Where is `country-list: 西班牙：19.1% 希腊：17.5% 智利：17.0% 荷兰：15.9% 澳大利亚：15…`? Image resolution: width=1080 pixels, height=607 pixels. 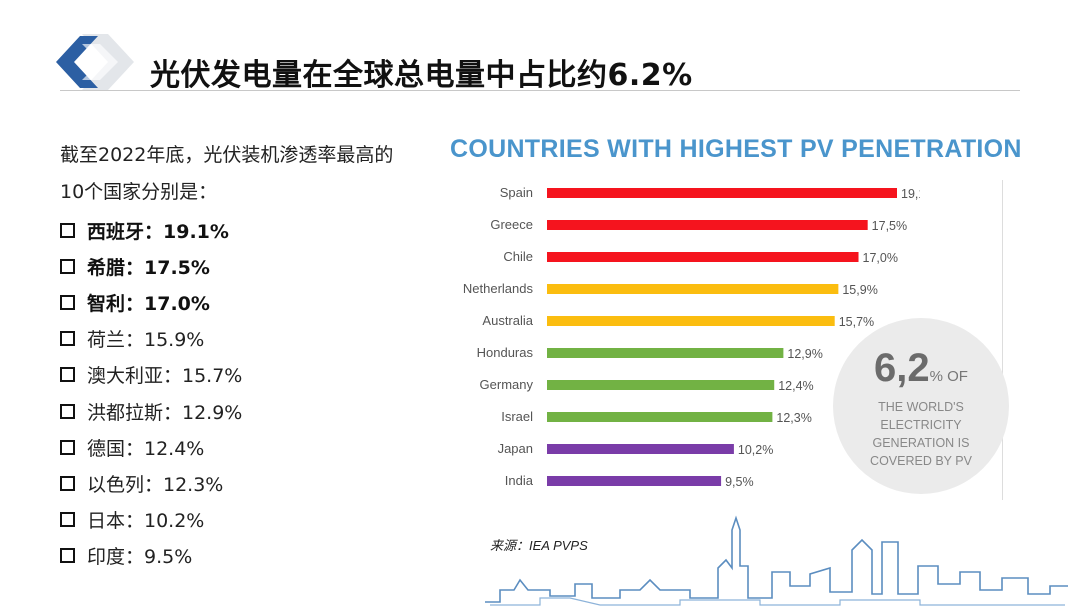 country-list: 西班牙：19.1% 希腊：17.5% 智利：17.0% 荷兰：15.9% 澳大利亚：15… is located at coordinates (151, 393).